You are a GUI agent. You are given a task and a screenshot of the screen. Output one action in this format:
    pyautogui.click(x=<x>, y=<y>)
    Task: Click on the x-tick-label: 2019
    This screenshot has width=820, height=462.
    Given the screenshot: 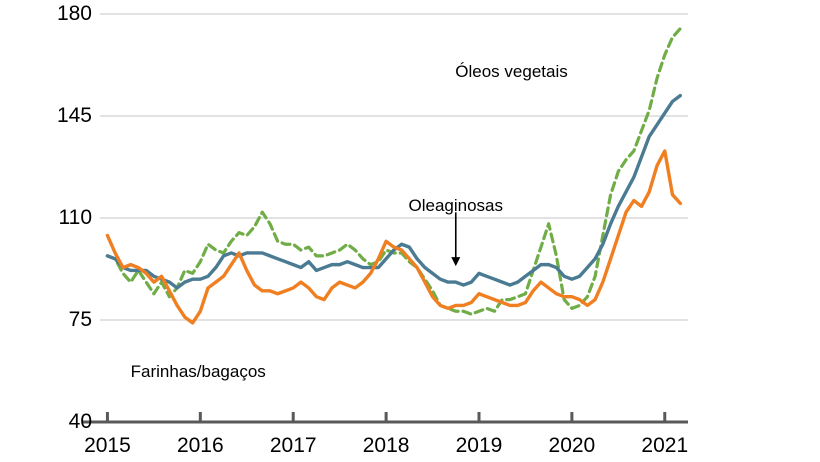 What is the action you would take?
    pyautogui.click(x=479, y=445)
    